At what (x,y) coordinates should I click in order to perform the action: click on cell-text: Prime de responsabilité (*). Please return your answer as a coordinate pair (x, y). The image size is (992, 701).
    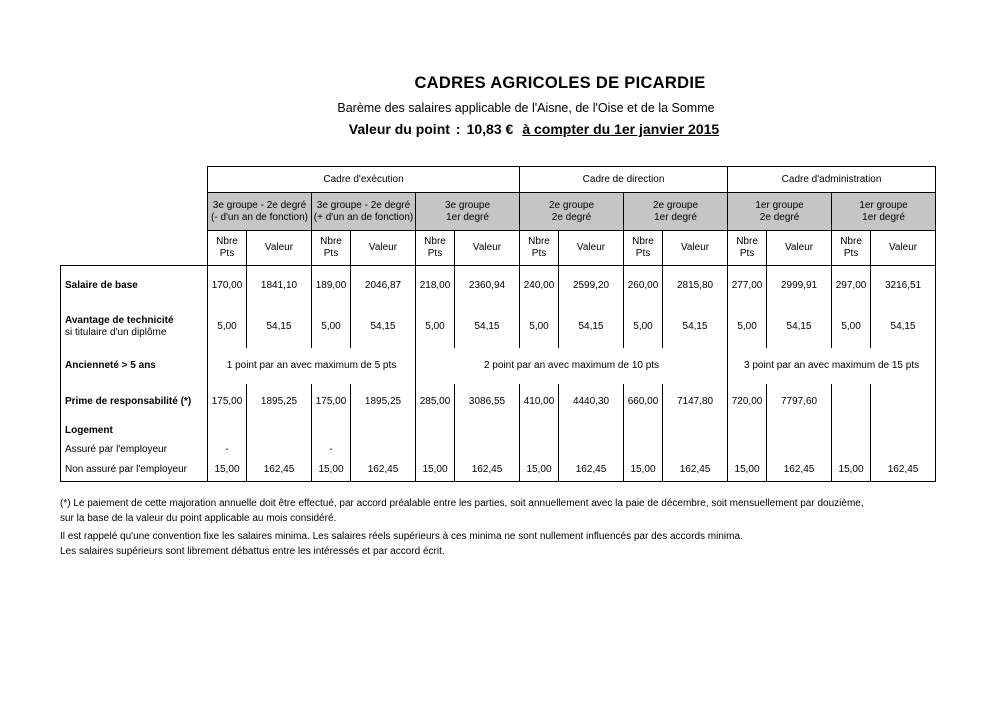
    Looking at the image, I should click on (128, 401).